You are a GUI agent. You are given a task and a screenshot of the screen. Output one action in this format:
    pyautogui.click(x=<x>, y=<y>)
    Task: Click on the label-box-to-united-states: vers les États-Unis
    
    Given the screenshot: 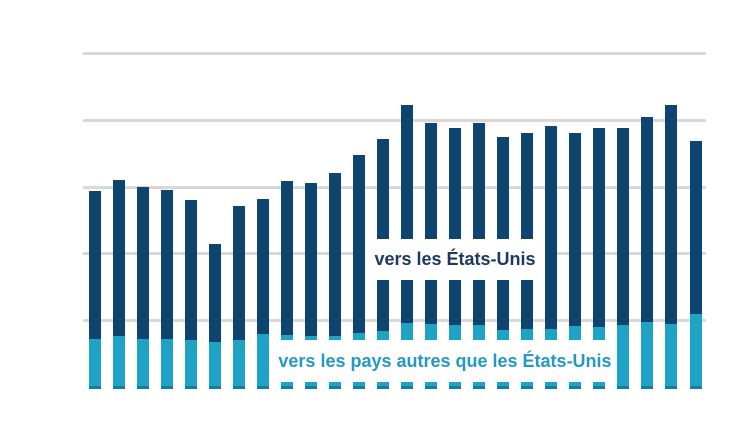 What is the action you would take?
    pyautogui.click(x=455, y=259)
    